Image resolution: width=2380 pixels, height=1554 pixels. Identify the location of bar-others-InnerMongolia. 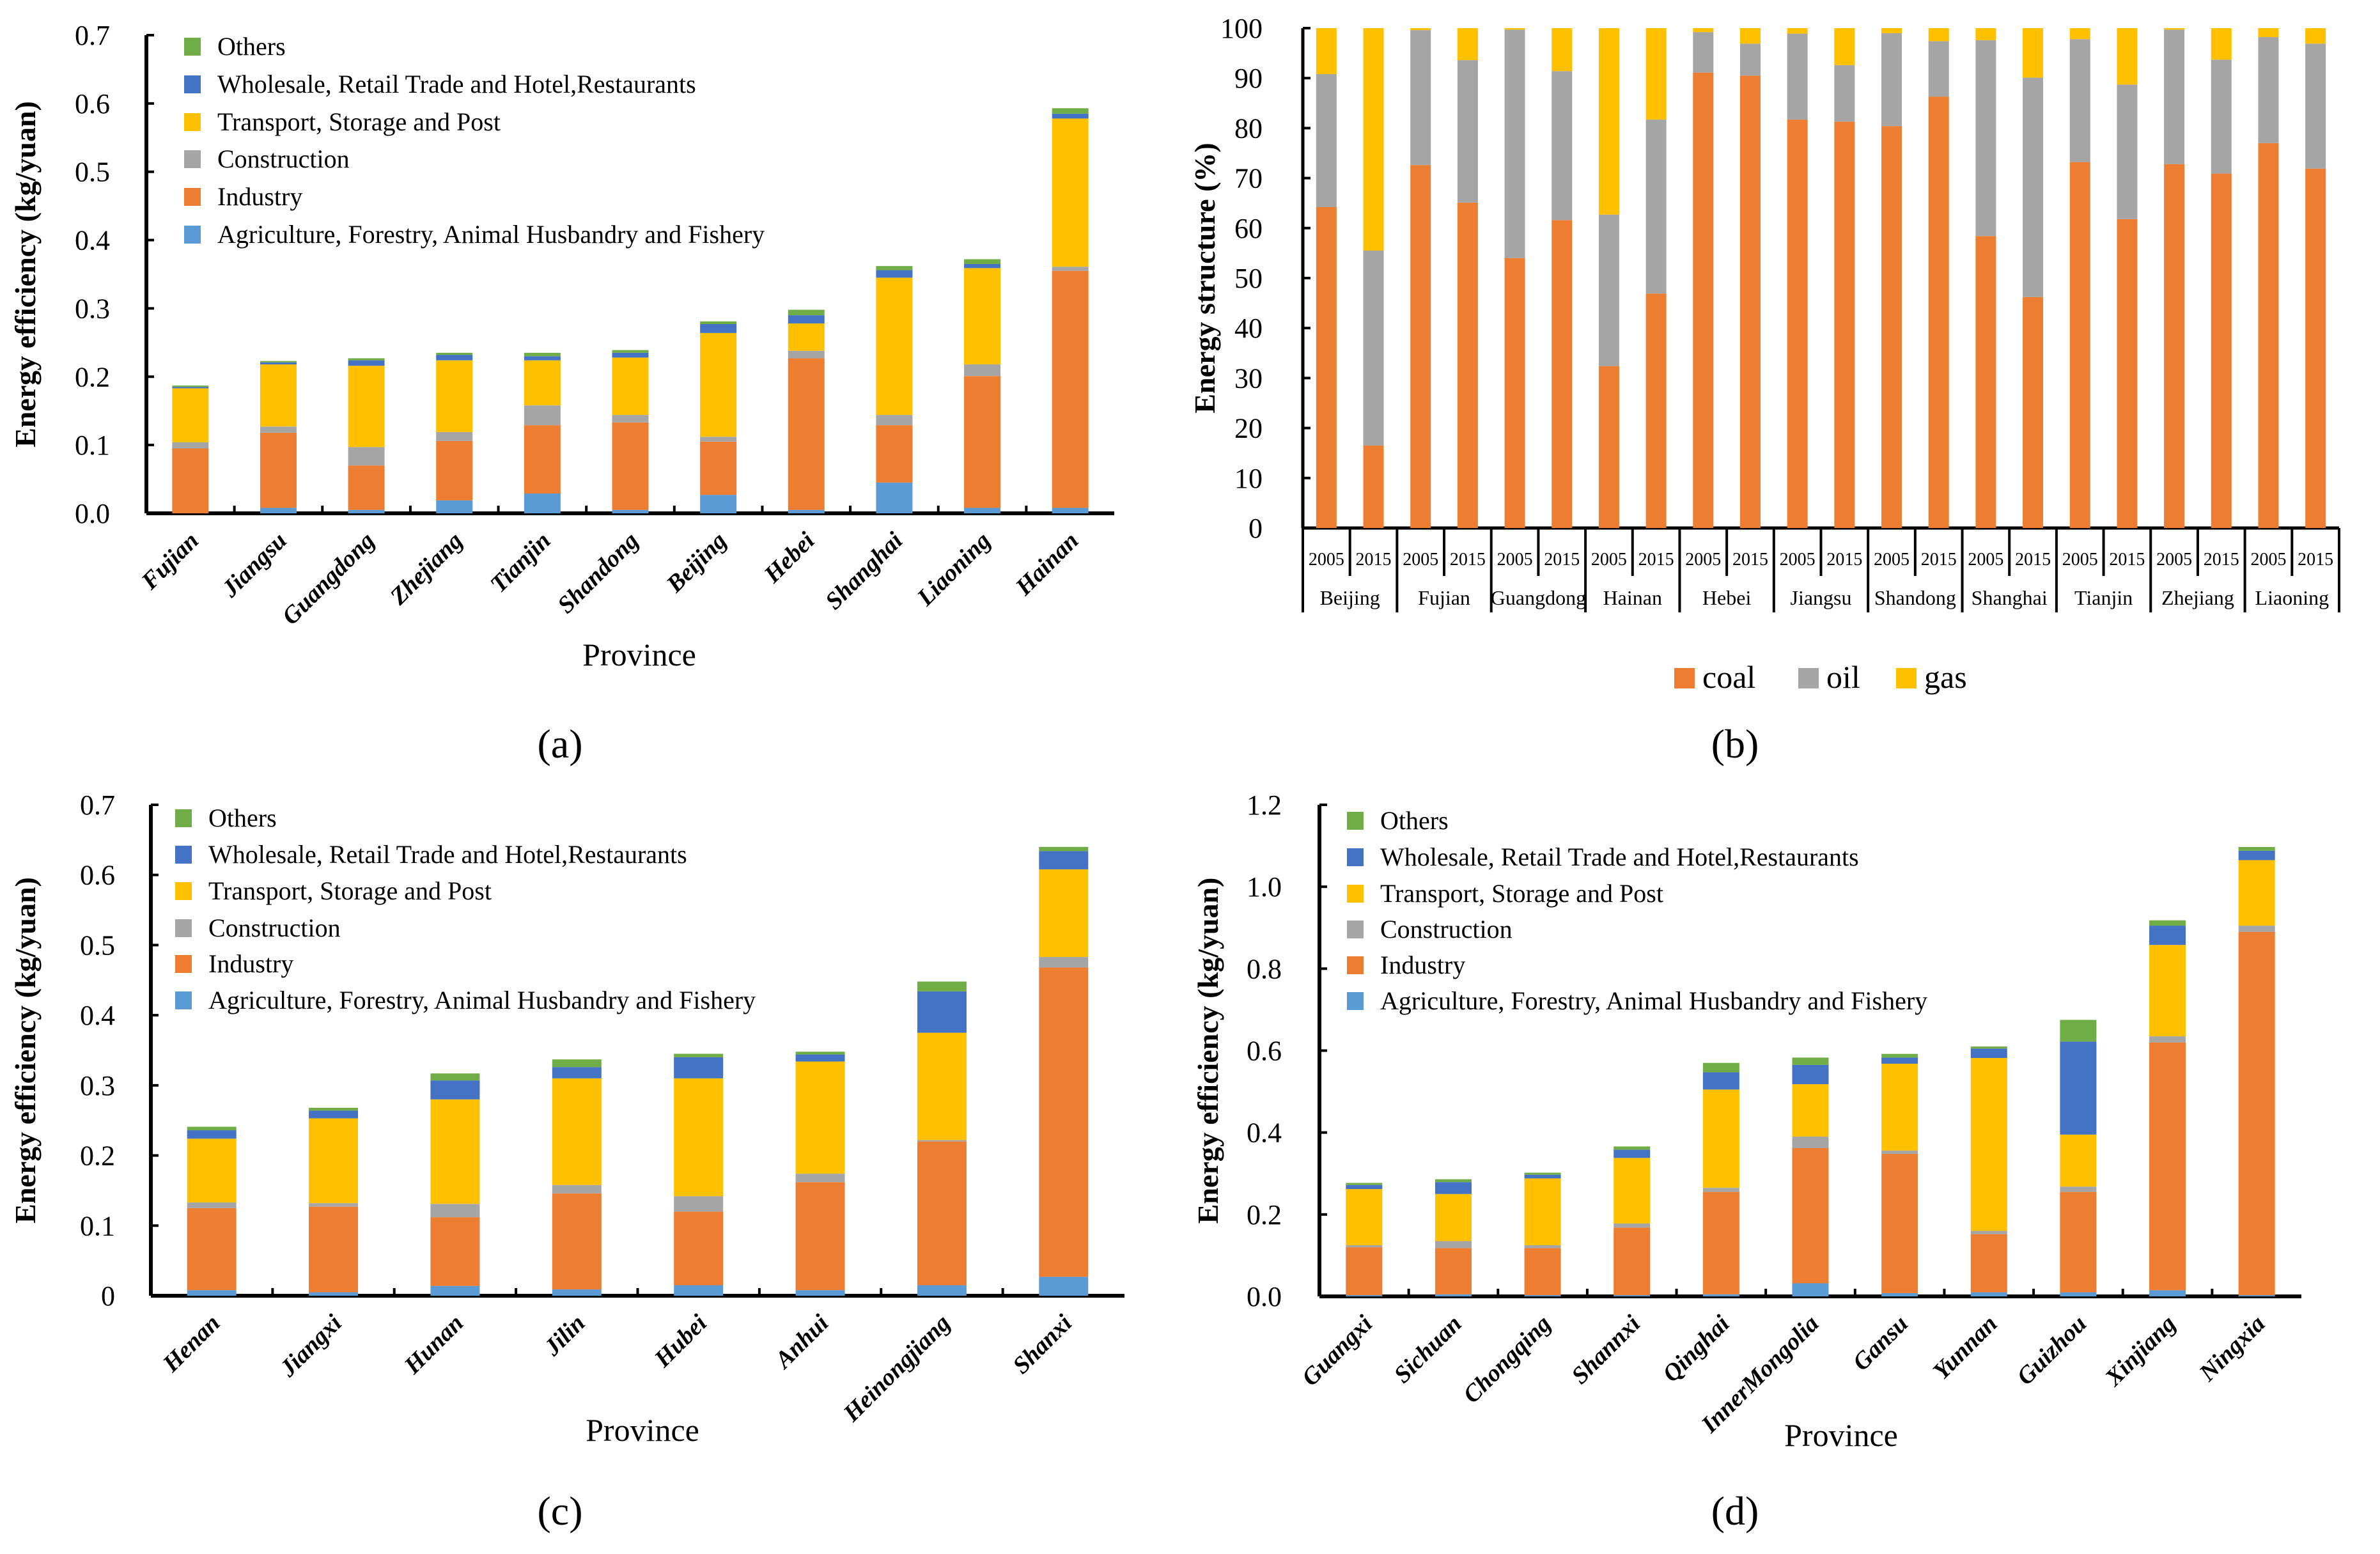
(1810, 1061).